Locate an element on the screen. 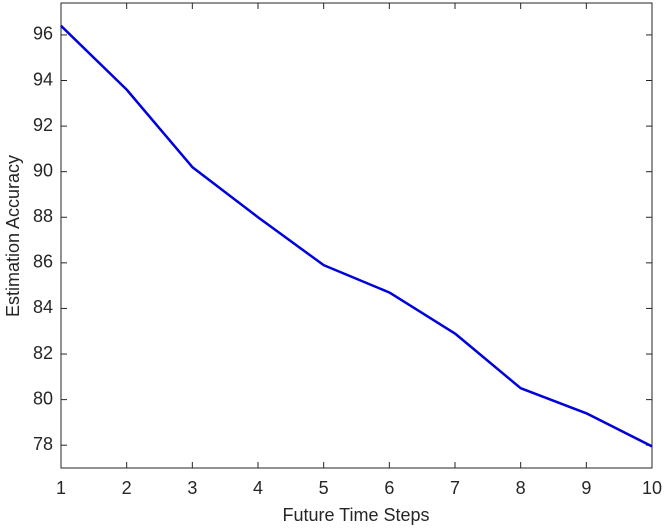  y-tick-label: 82 is located at coordinates (43, 353).